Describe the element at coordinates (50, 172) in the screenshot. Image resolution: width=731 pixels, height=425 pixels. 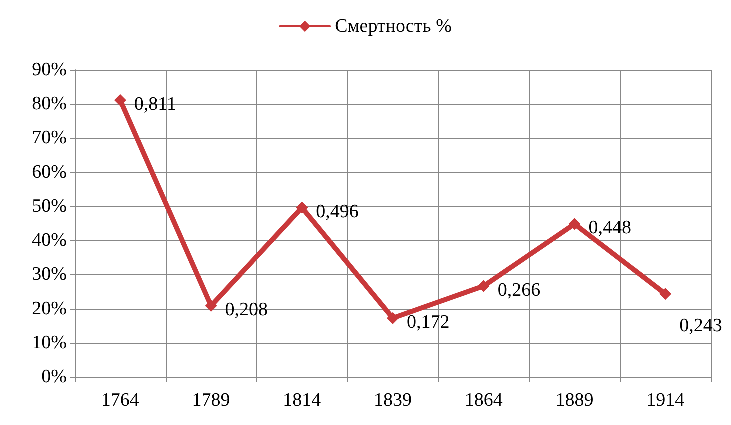
I see `y-tick-label: 60%` at that location.